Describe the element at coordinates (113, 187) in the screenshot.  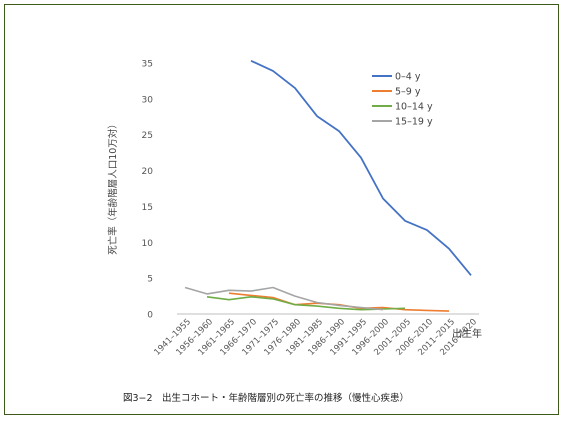
I see `y-axis-label: 死亡率（年齢階層人口10万対）` at that location.